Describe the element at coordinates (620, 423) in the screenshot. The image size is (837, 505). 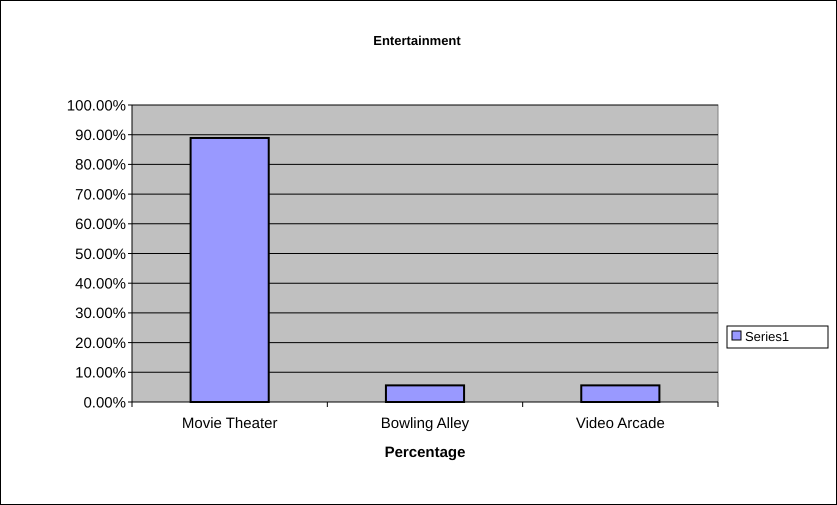
I see `x-tick-label: Video Arcade` at that location.